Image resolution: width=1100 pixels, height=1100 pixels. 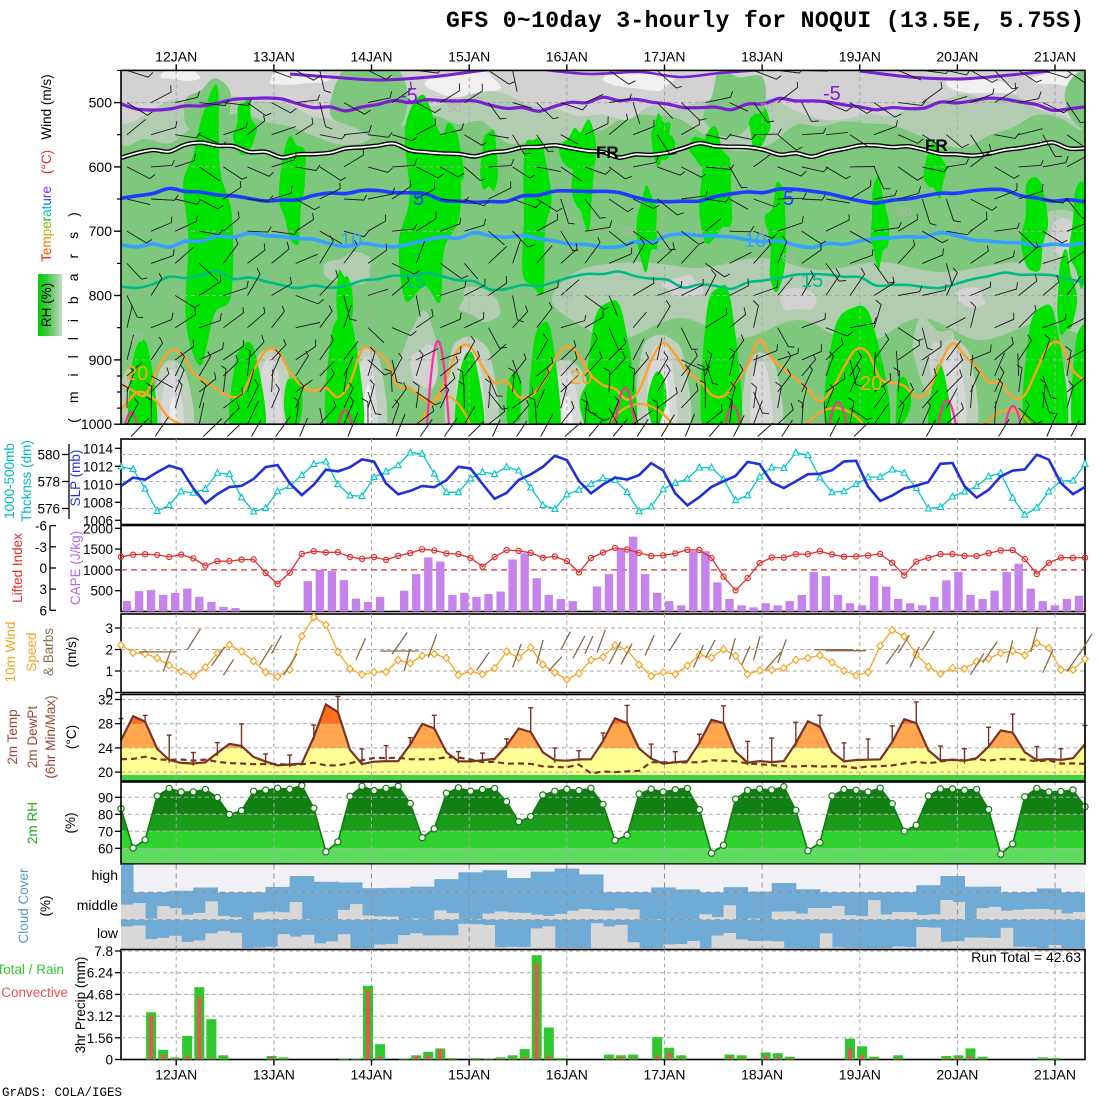 I want to click on svg-text: Convective, so click(x=34, y=992).